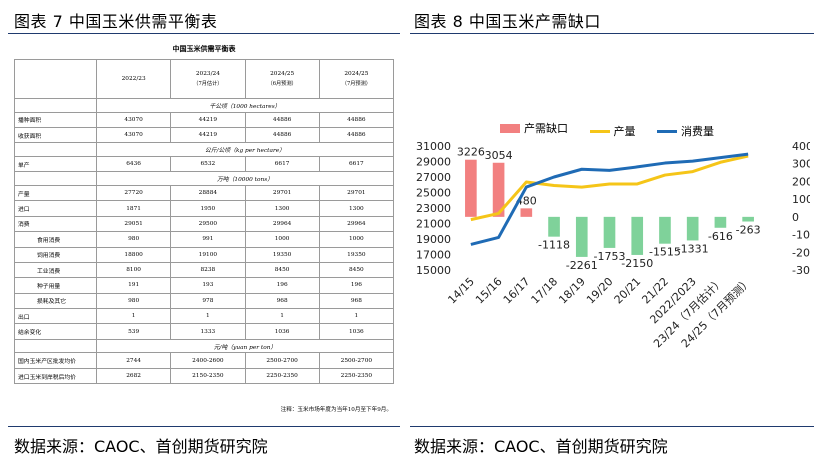  Describe the element at coordinates (471, 152) in the screenshot. I see `gap-bar-label: 3226` at that location.